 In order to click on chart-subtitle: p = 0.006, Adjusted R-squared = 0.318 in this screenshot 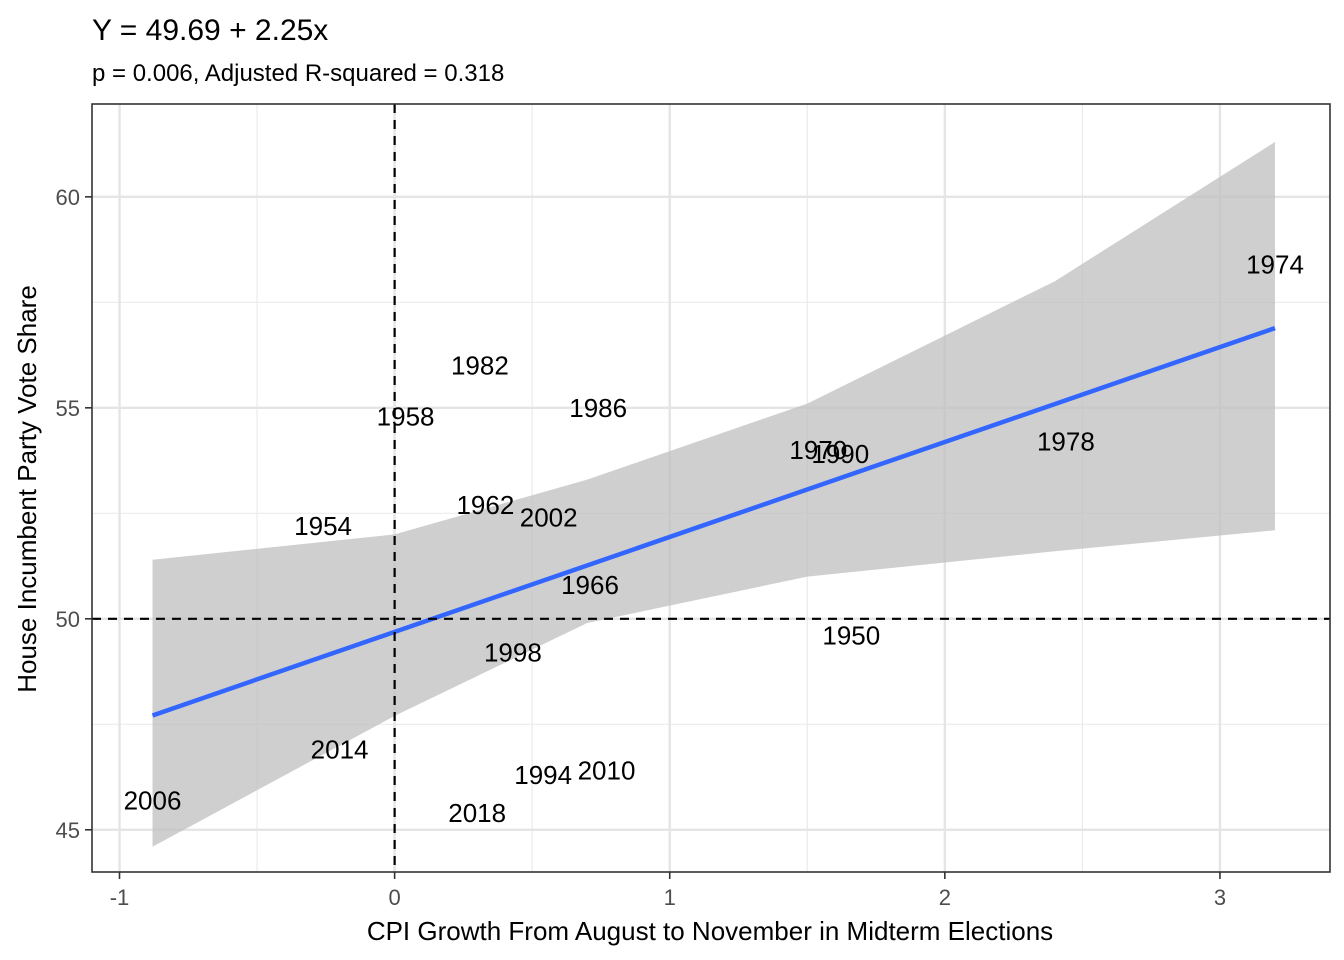, I will do `click(298, 73)`.